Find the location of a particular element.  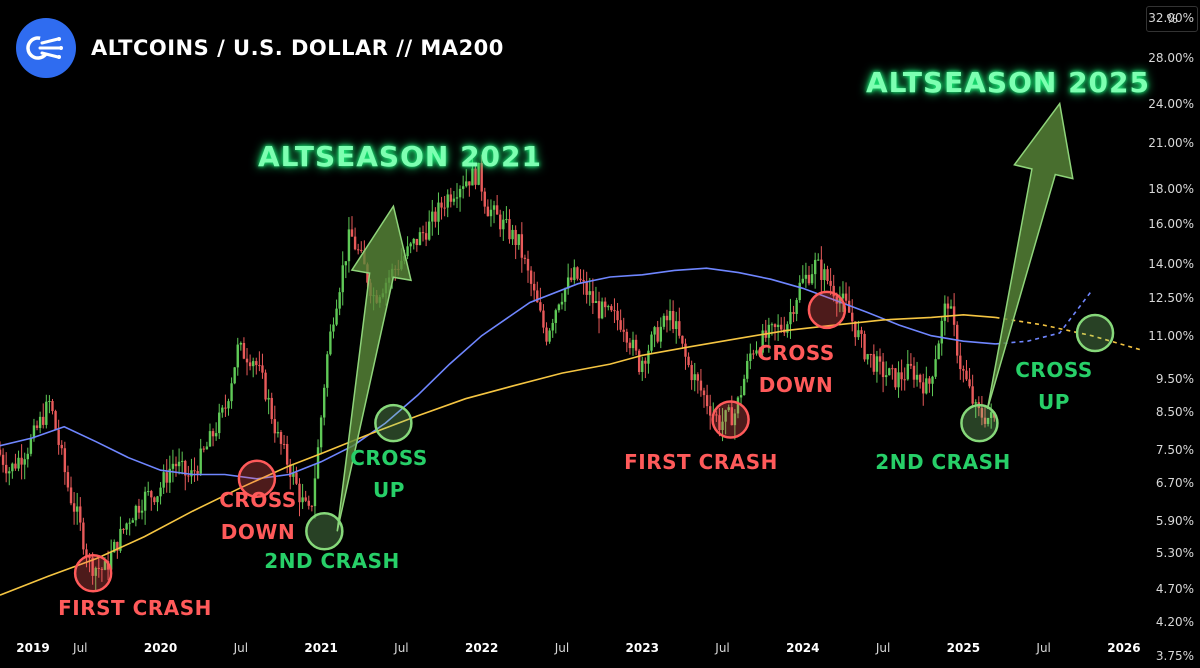

x-tick-label: 2020 is located at coordinates (160, 648).